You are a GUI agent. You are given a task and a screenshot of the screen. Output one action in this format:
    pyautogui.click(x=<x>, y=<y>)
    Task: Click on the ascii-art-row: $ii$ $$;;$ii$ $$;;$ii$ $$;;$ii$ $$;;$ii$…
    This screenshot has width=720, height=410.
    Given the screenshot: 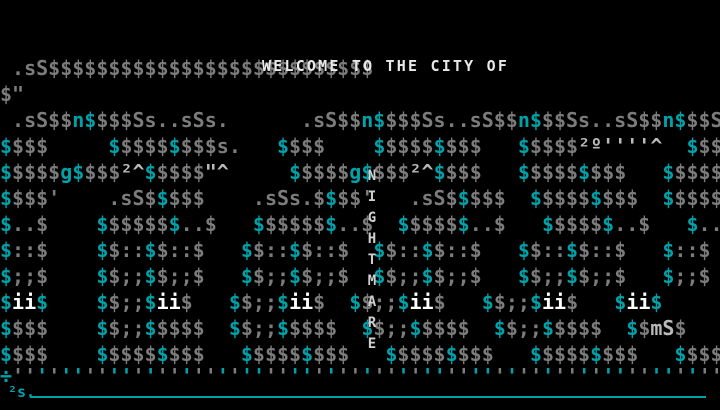 What is the action you would take?
    pyautogui.click(x=331, y=302)
    